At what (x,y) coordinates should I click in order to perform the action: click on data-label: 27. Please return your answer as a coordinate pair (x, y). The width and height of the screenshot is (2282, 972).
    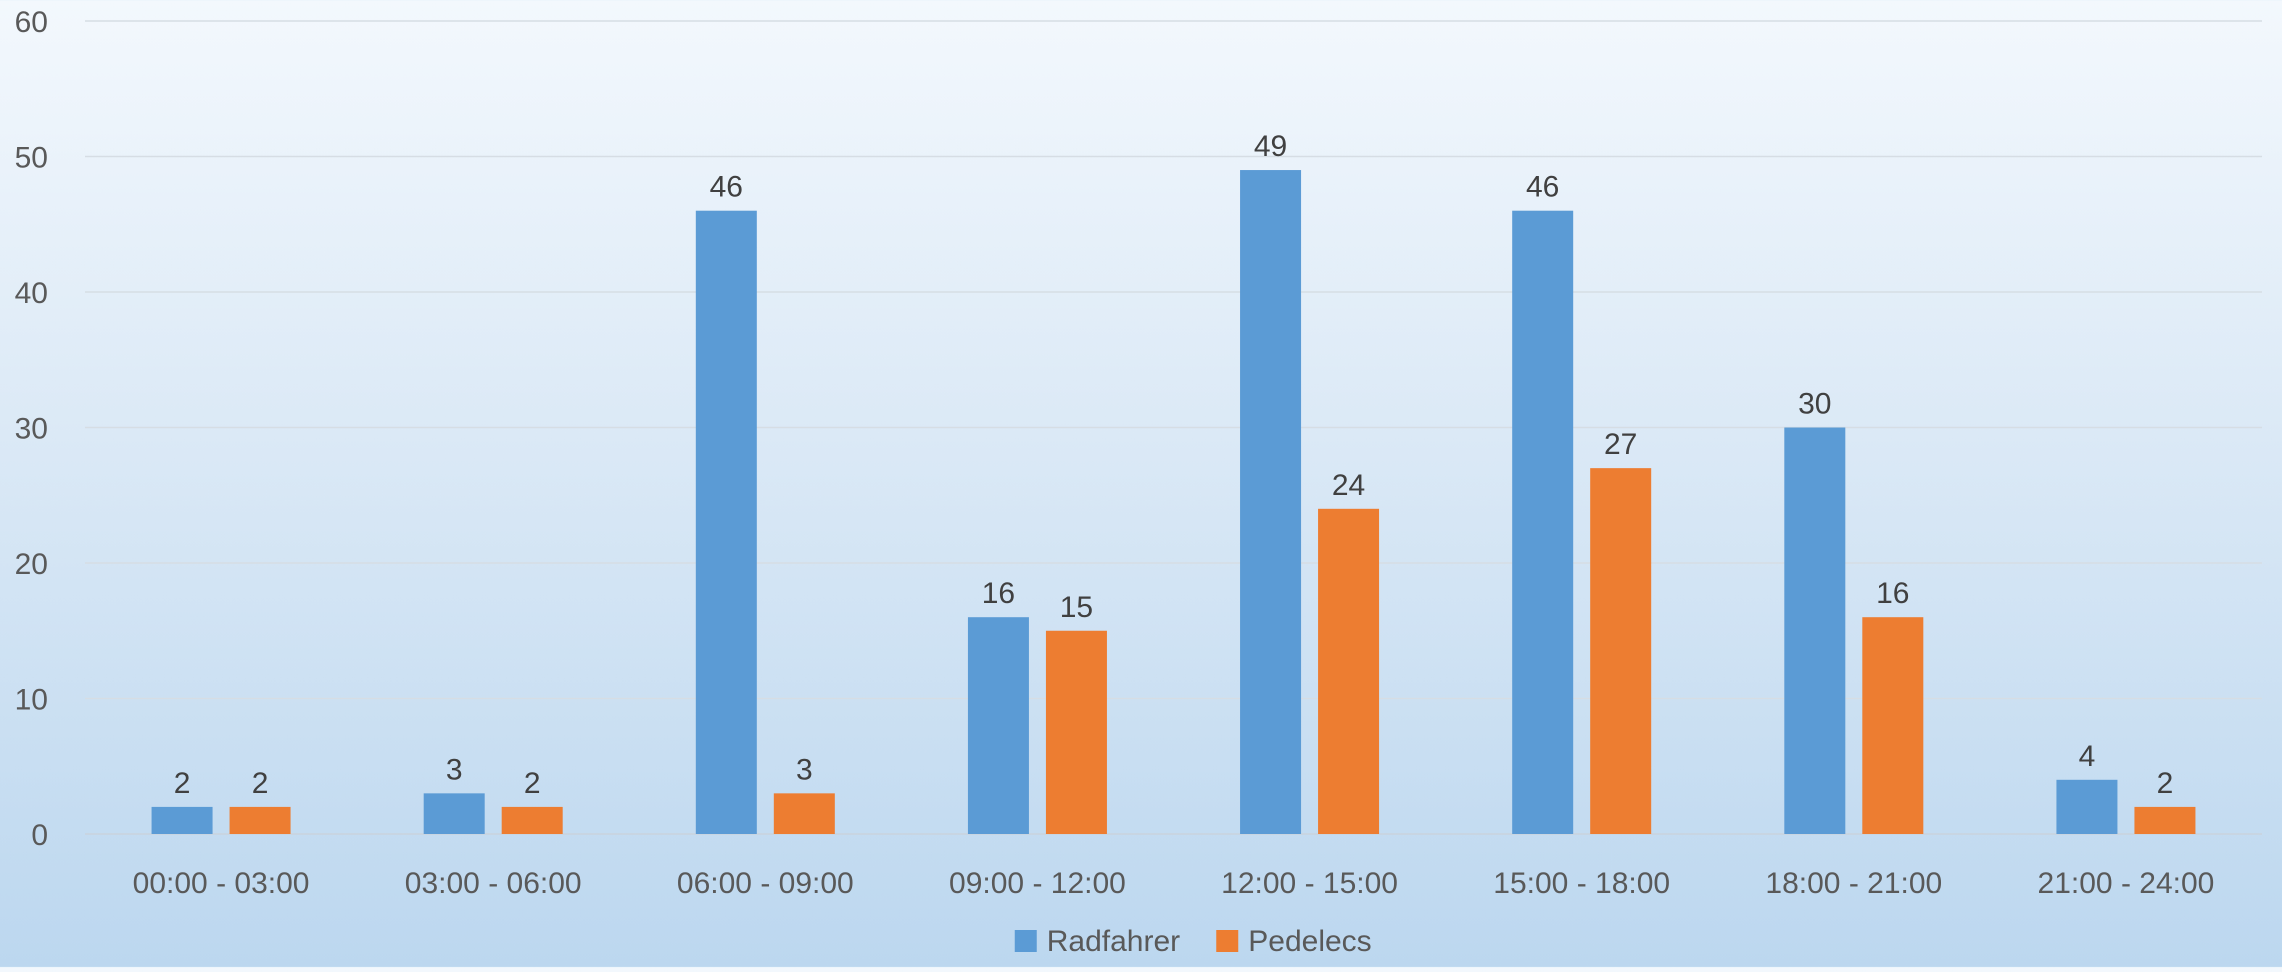
    Looking at the image, I should click on (1620, 444).